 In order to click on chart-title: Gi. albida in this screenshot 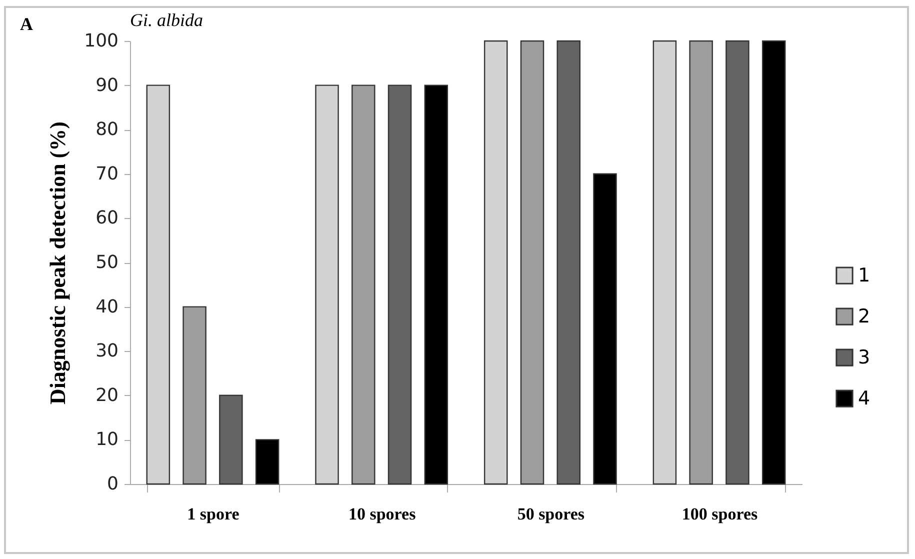, I will do `click(167, 20)`.